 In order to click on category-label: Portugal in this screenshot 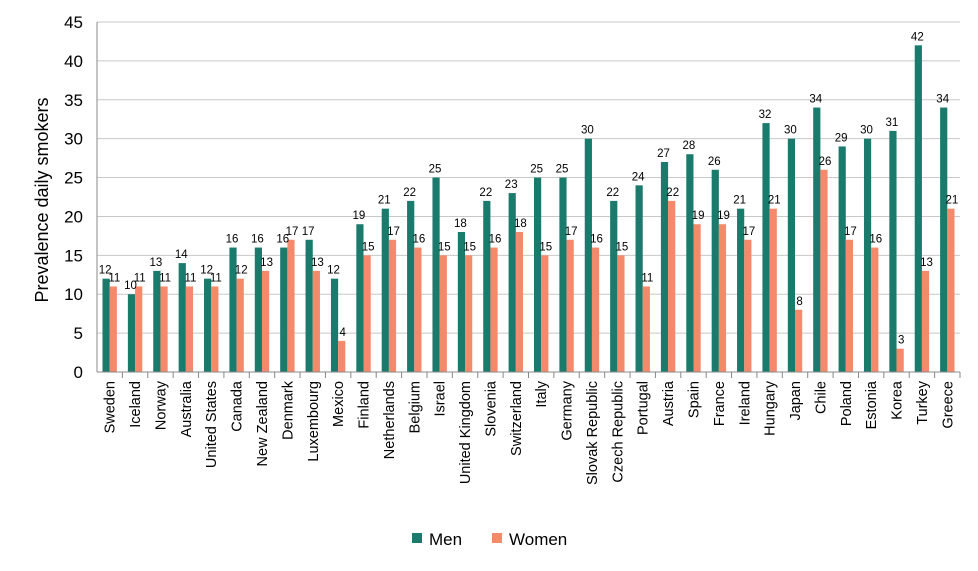, I will do `click(644, 408)`.